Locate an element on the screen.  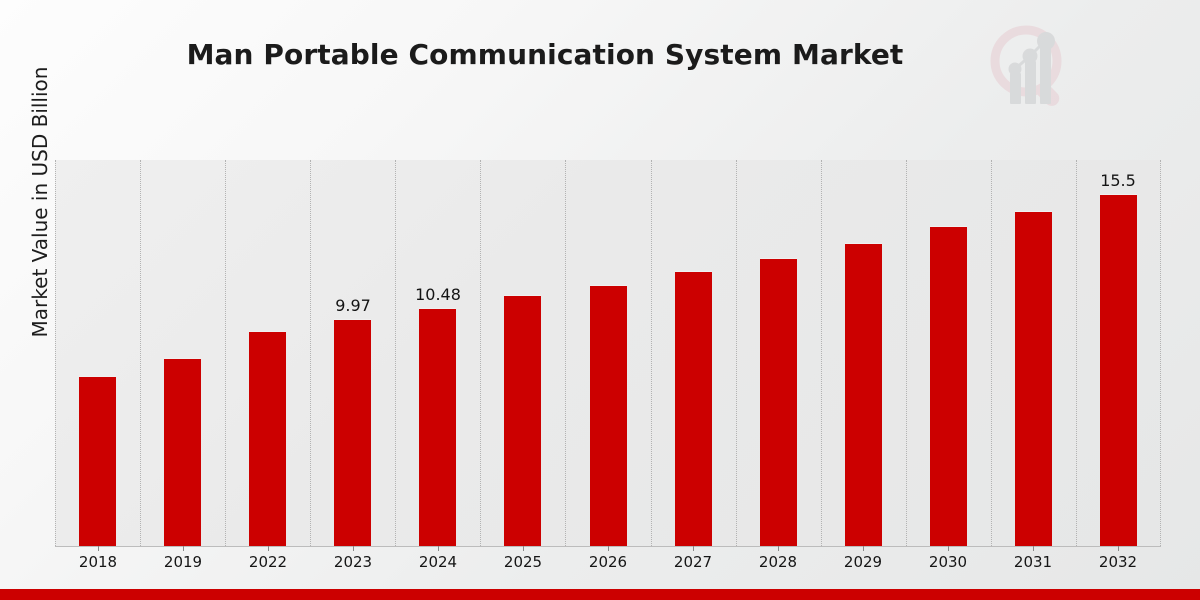
bar-value-label-2024: 10.48 is located at coordinates (438, 294).